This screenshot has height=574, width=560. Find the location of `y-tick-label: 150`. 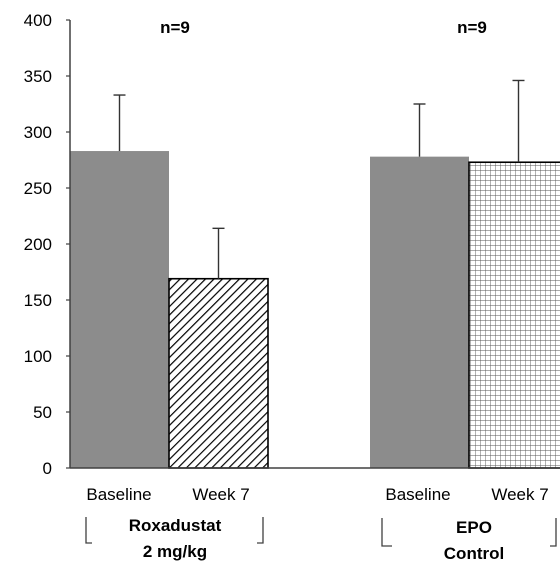

y-tick-label: 150 is located at coordinates (38, 300).